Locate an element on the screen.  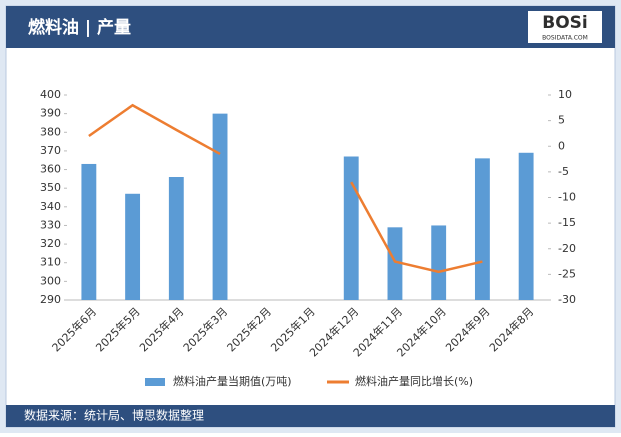
header is located at coordinates (310, 27).